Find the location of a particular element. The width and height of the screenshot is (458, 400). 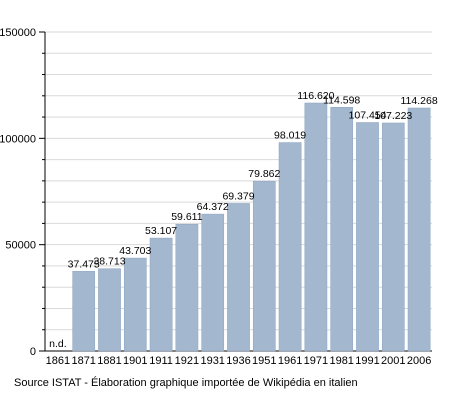

x-tick-label: 1871 is located at coordinates (83, 361).